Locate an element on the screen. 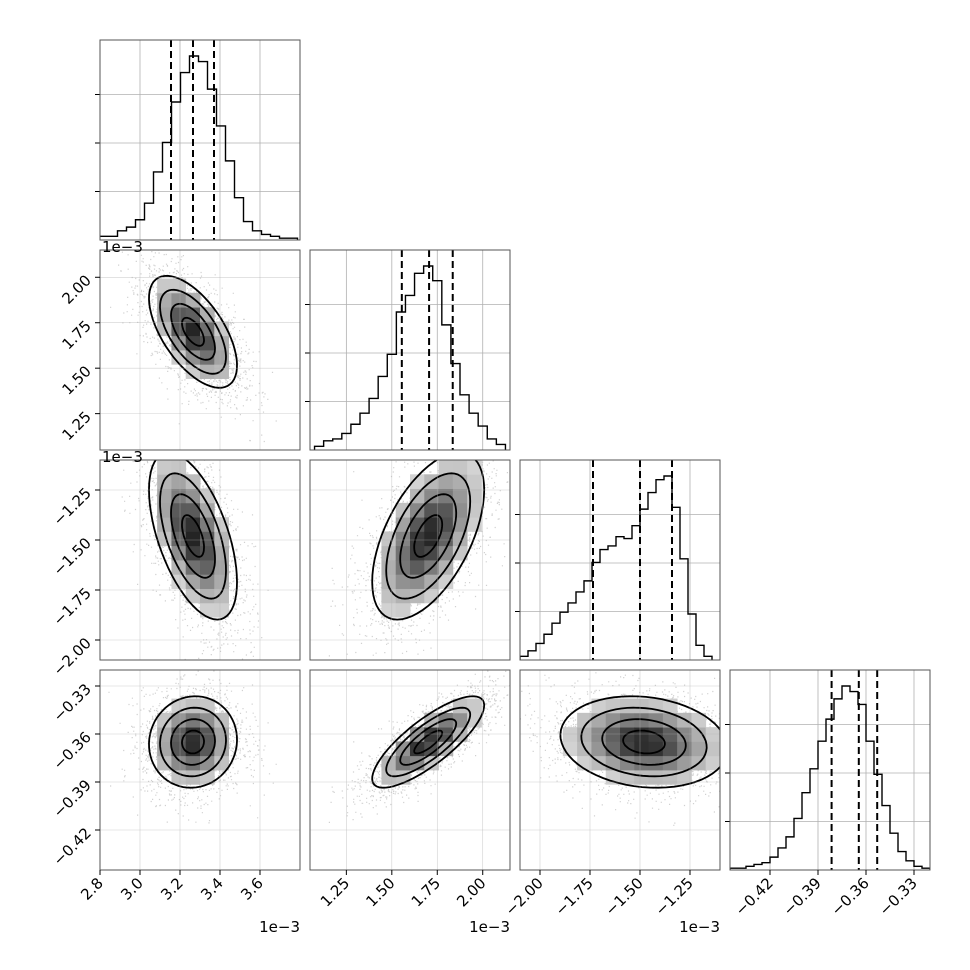 This screenshot has width=970, height=970. x-tick-label-1: 1.50 is located at coordinates (380, 892).